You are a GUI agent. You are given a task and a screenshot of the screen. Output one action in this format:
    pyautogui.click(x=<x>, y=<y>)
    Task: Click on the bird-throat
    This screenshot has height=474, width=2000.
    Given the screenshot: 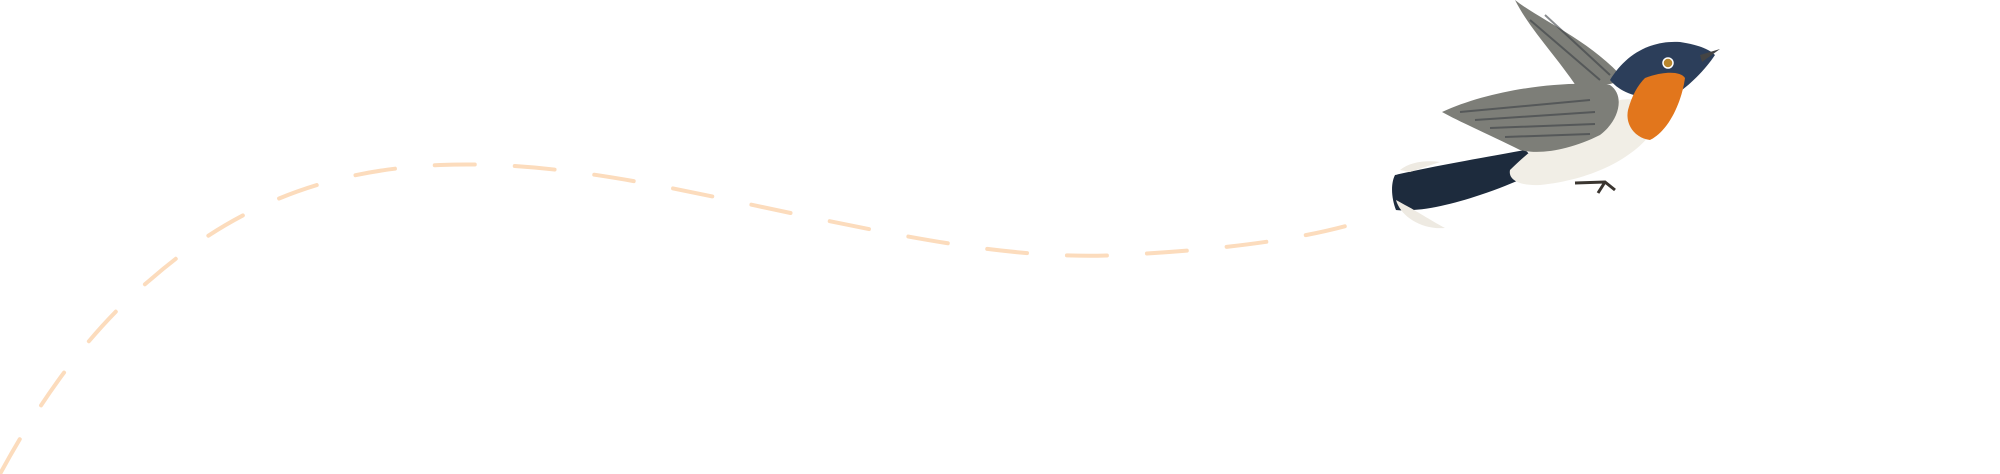 What is the action you would take?
    pyautogui.click(x=1656, y=106)
    